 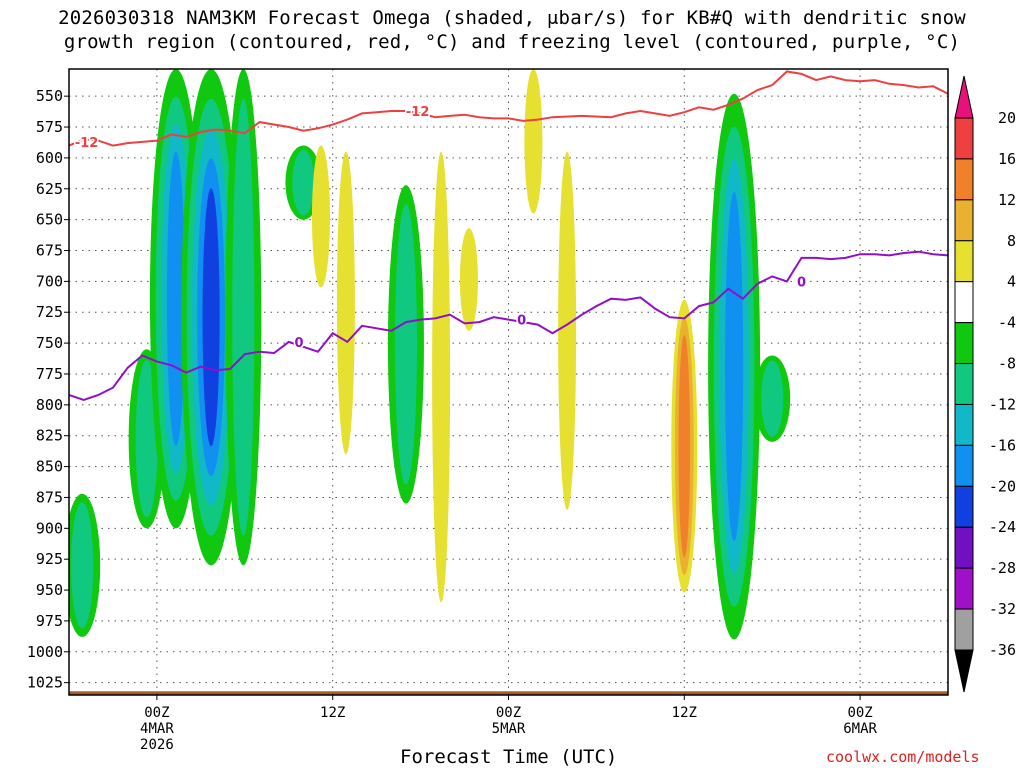 What do you see at coordinates (1007, 200) in the screenshot?
I see `colorbar-label: 12` at bounding box center [1007, 200].